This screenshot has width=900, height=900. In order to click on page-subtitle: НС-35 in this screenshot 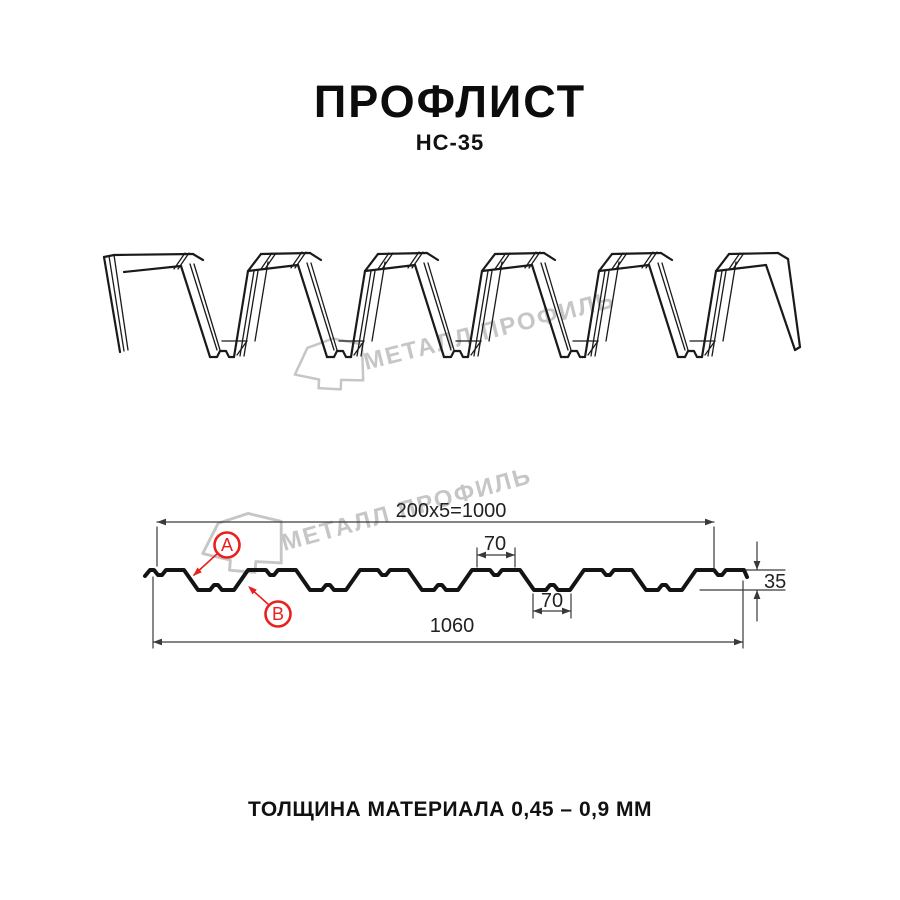, I will do `click(450, 142)`.